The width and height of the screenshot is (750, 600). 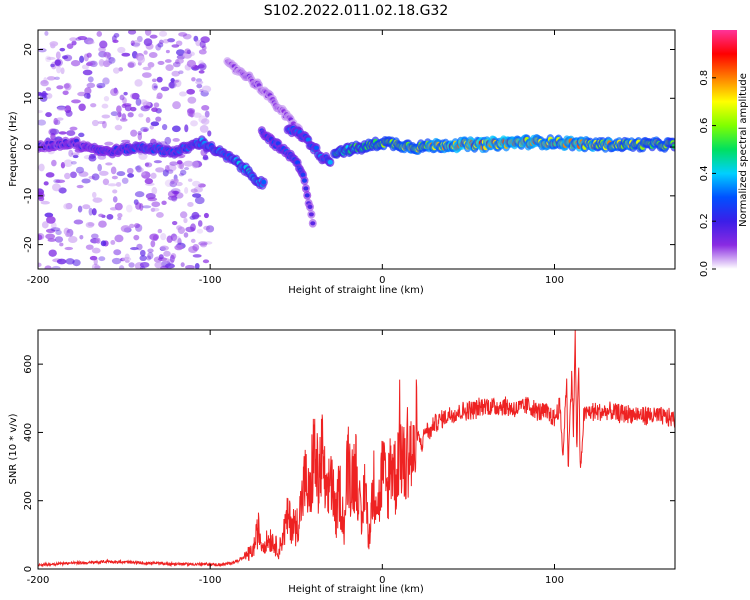 I want to click on spectrogram-ytick-label: -10, so click(x=28, y=196).